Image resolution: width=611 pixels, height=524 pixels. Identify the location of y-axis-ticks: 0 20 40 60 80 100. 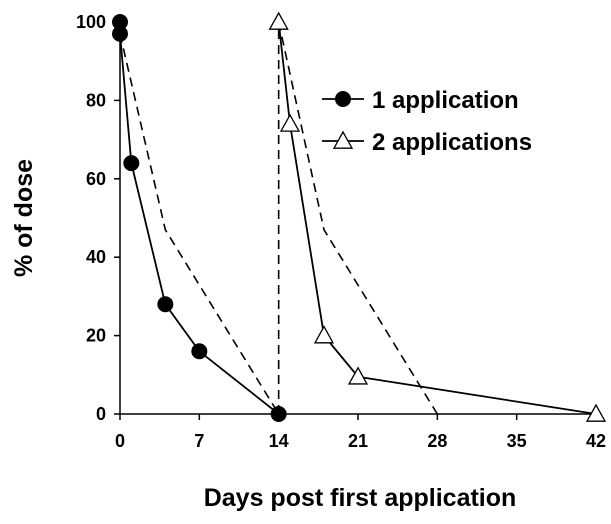
(98, 218).